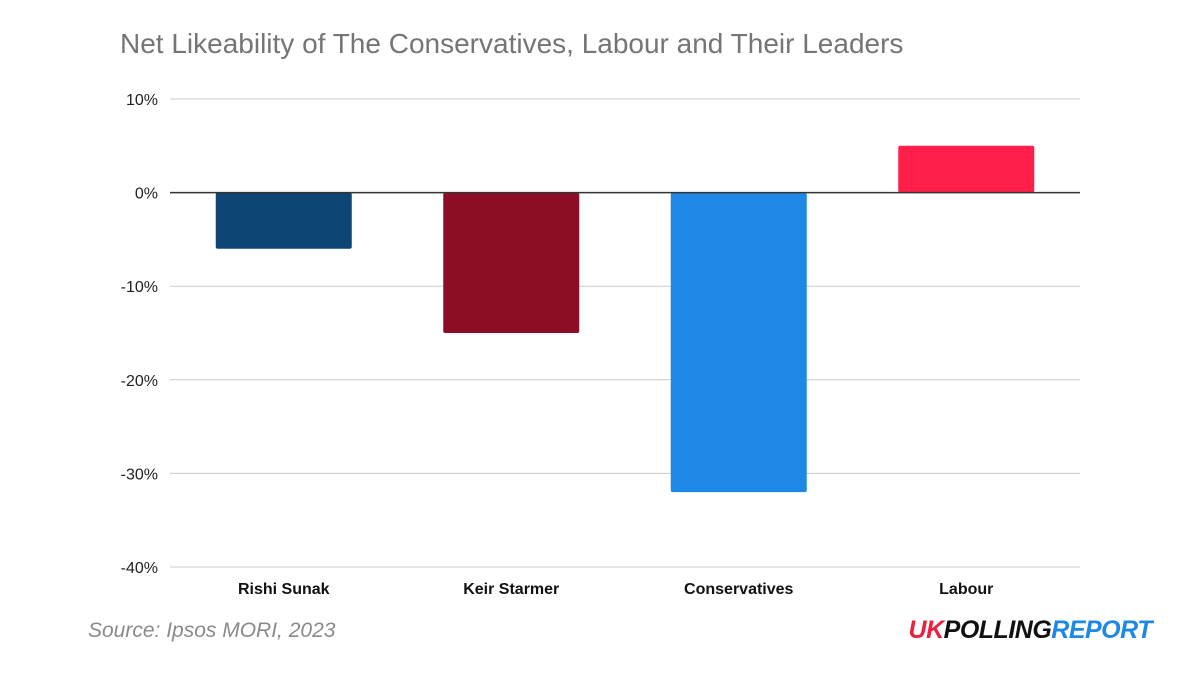 The width and height of the screenshot is (1200, 675). Describe the element at coordinates (997, 630) in the screenshot. I see `logo-polling-text: POLLING` at that location.